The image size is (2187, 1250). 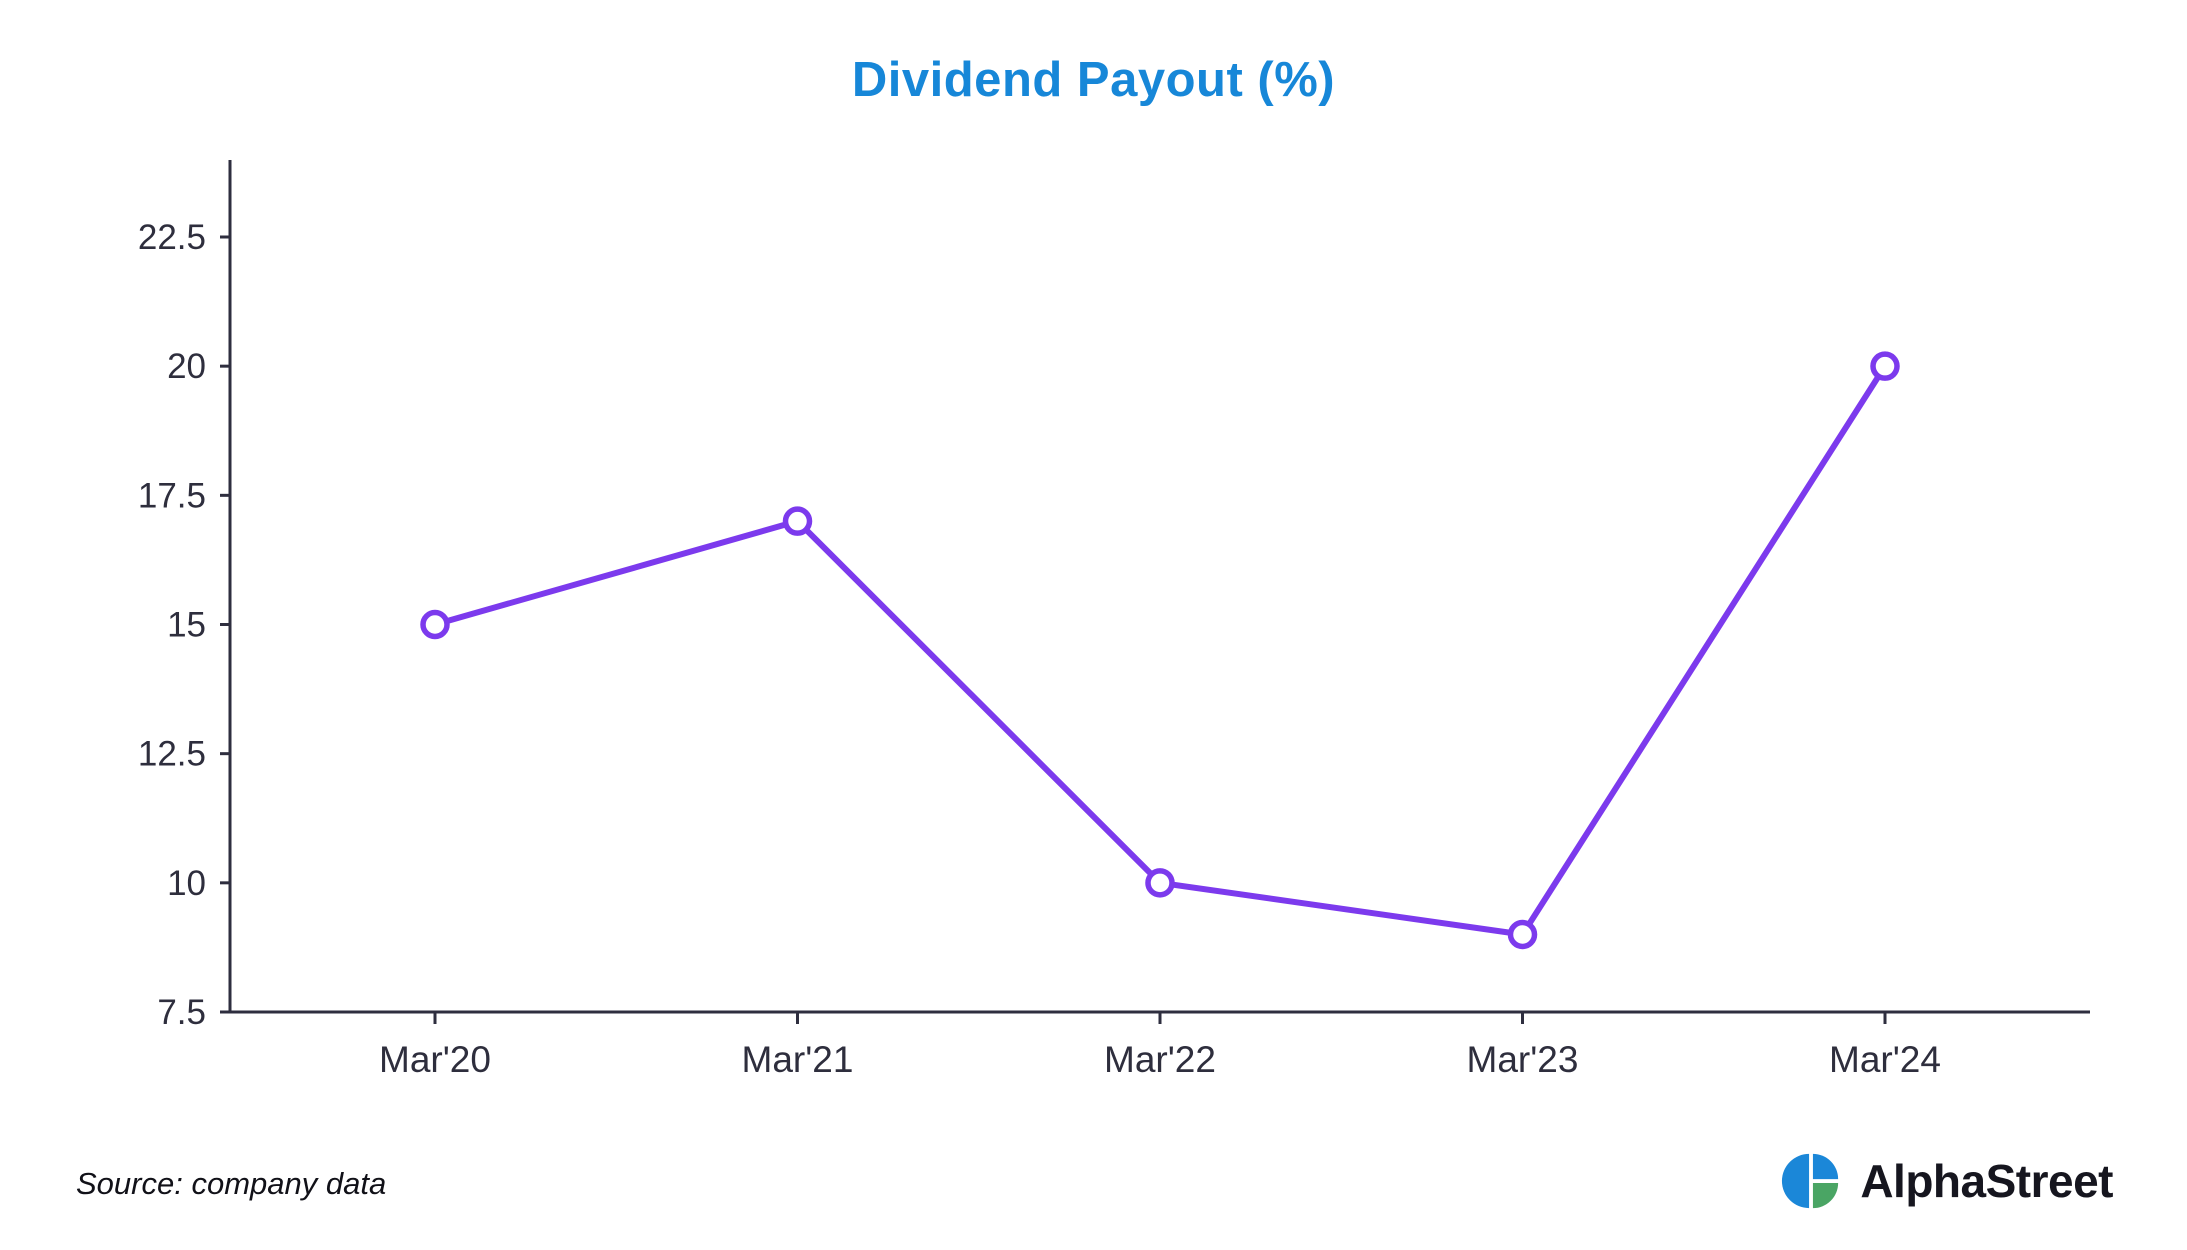 What do you see at coordinates (435, 1059) in the screenshot?
I see `x-axis-label: Mar'20` at bounding box center [435, 1059].